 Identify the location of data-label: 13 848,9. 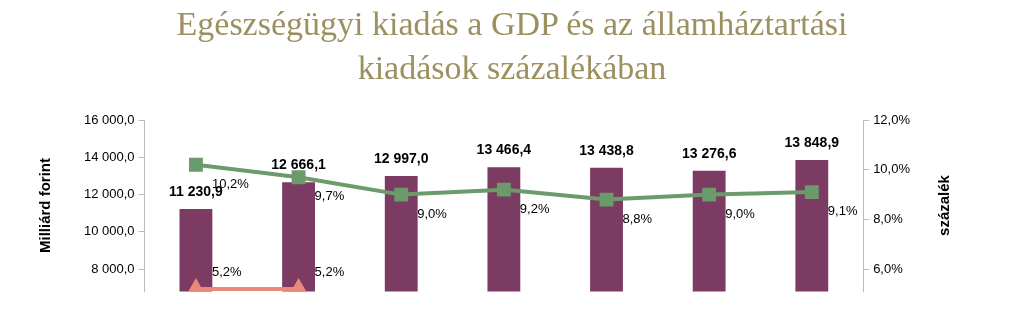
(812, 141).